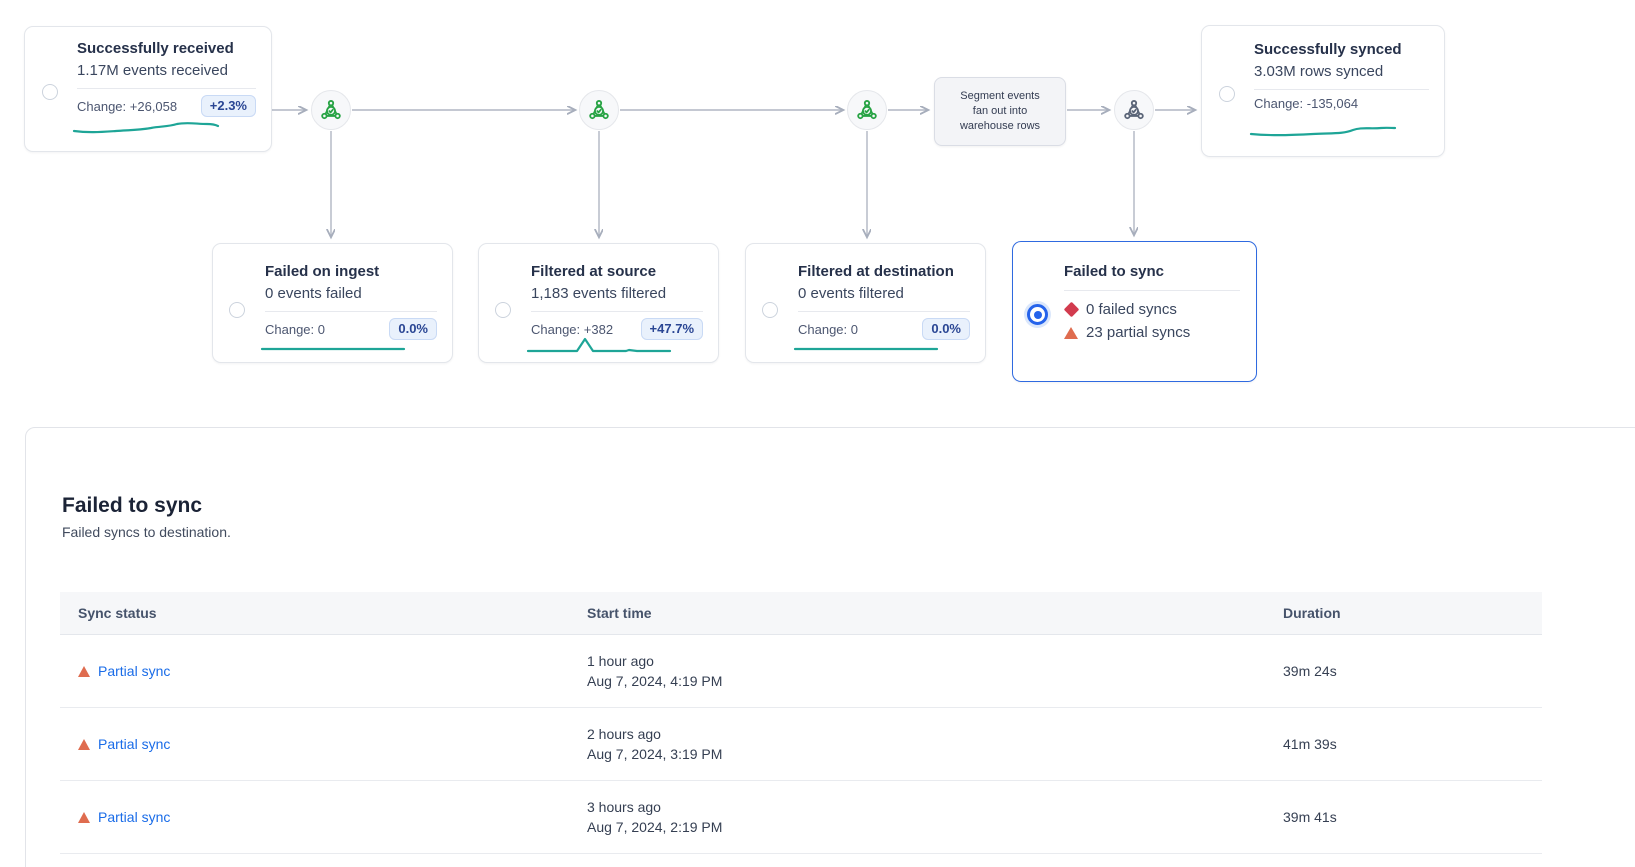  Describe the element at coordinates (503, 310) in the screenshot. I see `radio-filtered-source` at that location.